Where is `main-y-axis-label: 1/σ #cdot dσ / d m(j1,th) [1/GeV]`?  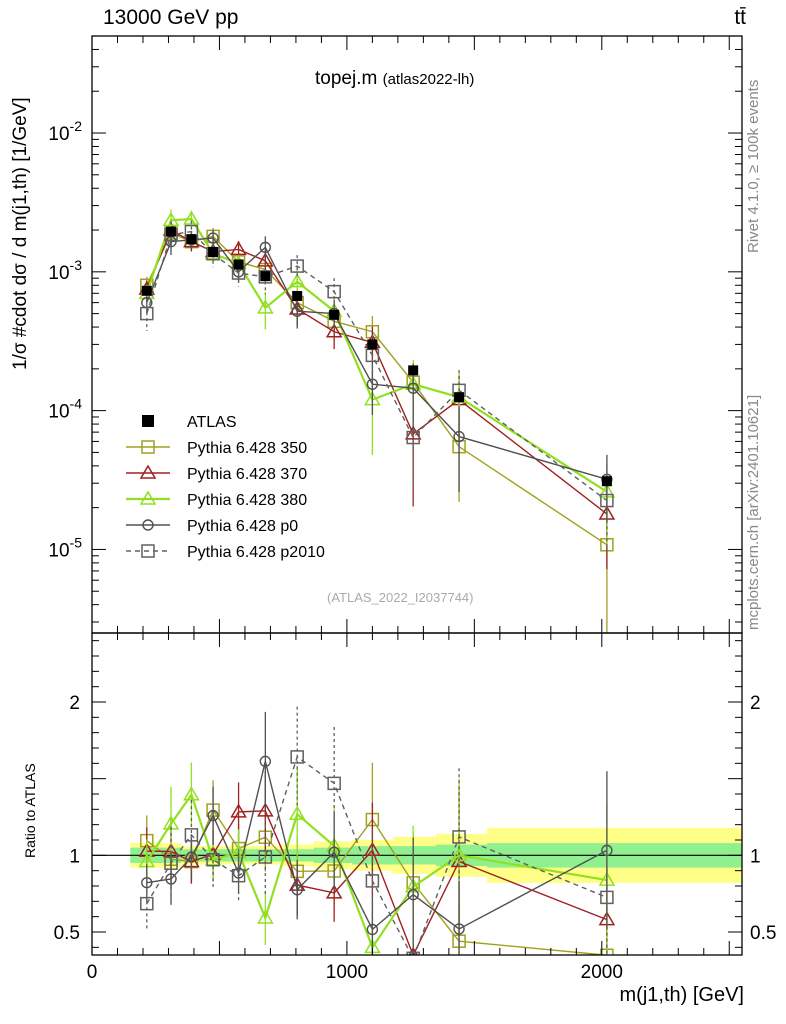
main-y-axis-label: 1/σ #cdot dσ / d m(j1,th) [1/GeV] is located at coordinates (20, 233).